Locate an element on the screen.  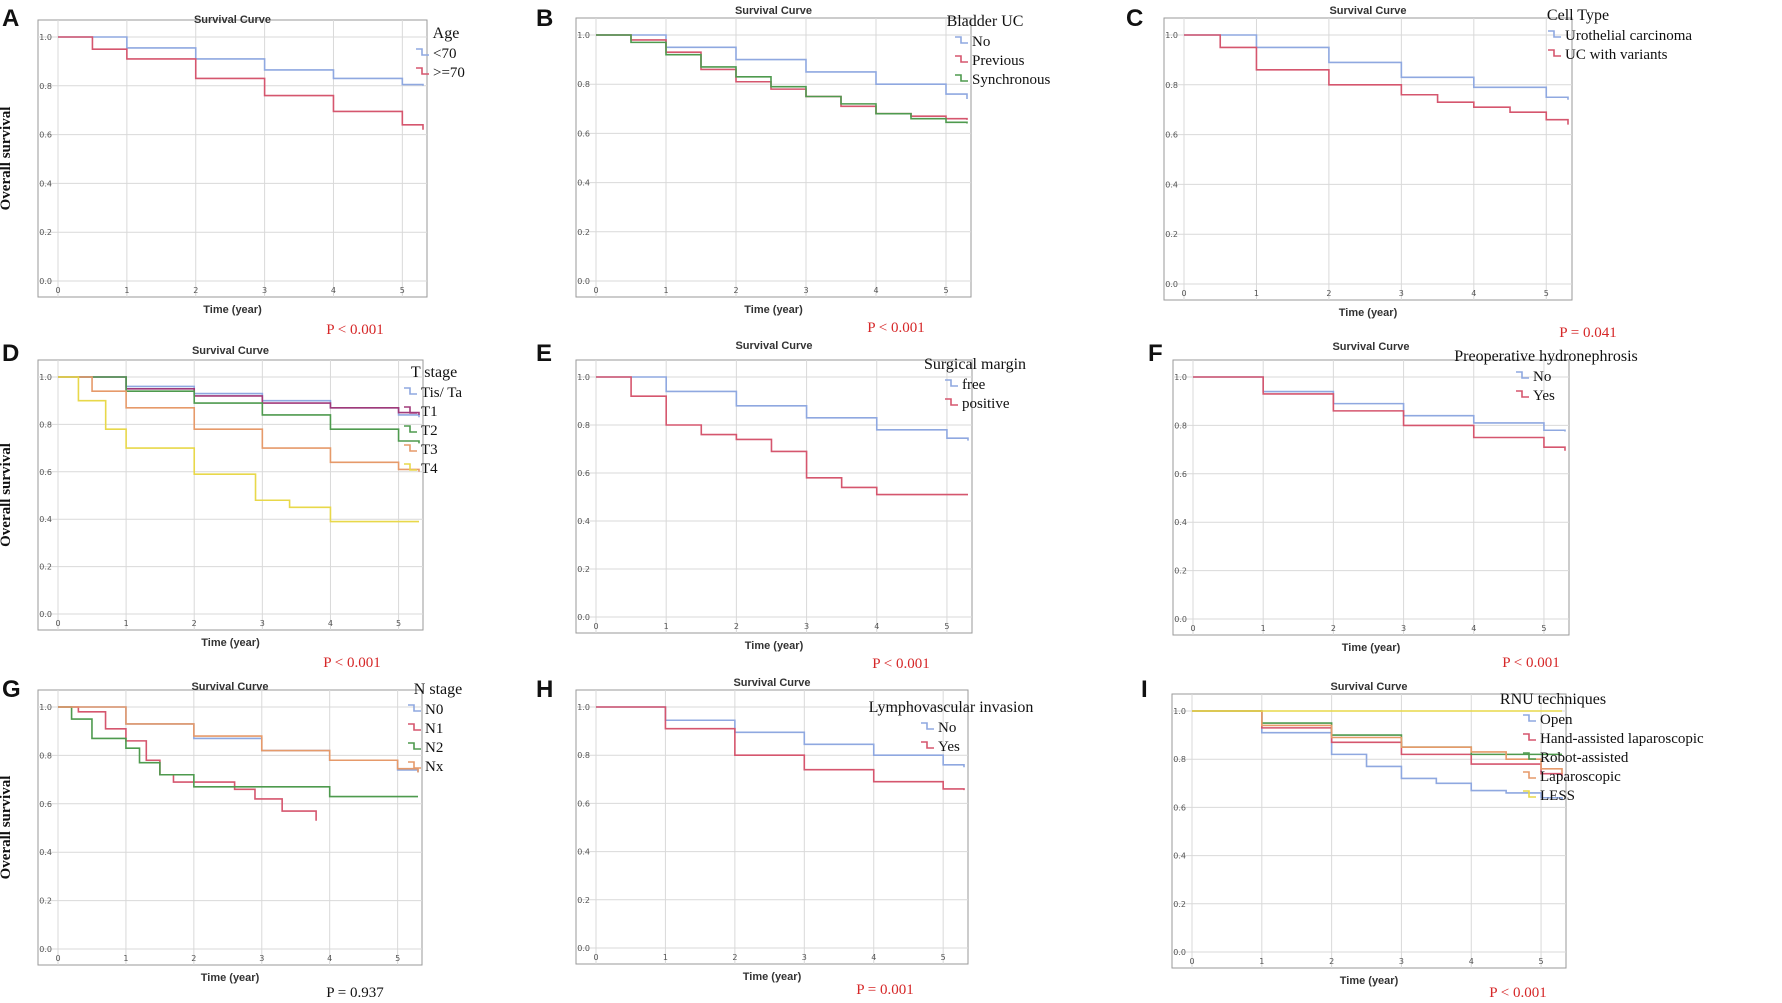
legend-label: T1 is located at coordinates (429, 412).